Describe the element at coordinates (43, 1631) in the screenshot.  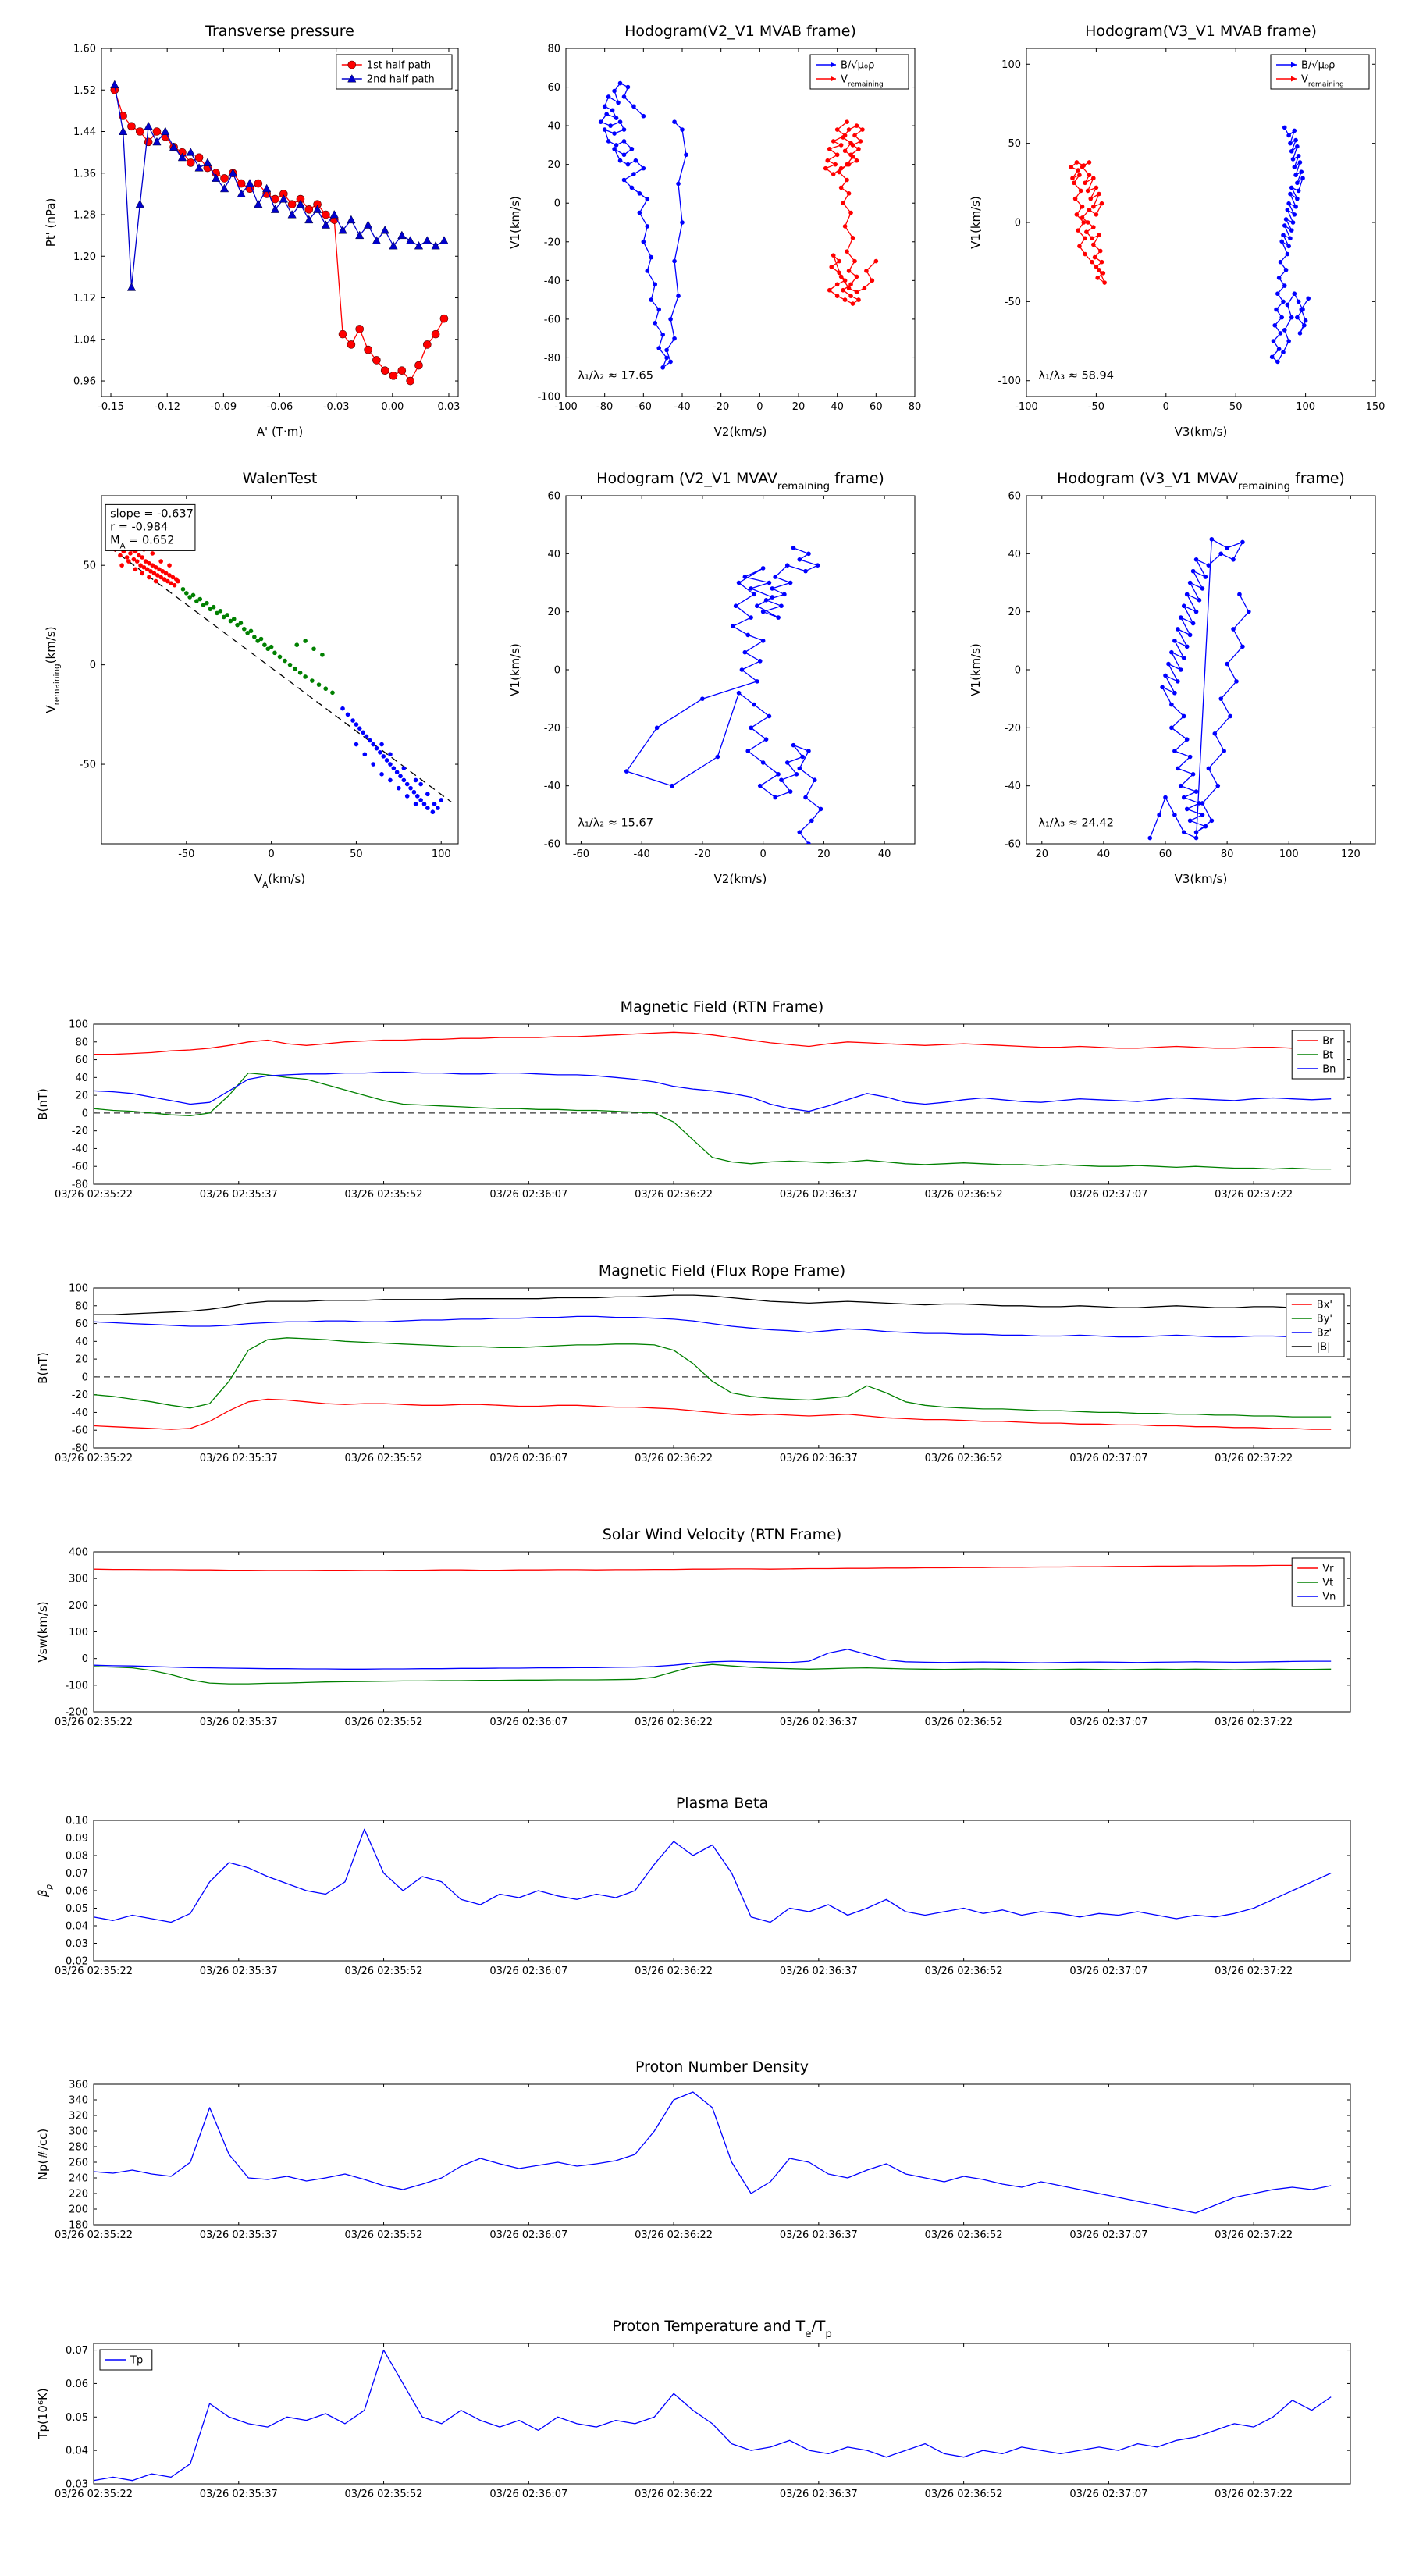
I see `y-axis-label: Vsw(km/s)` at that location.